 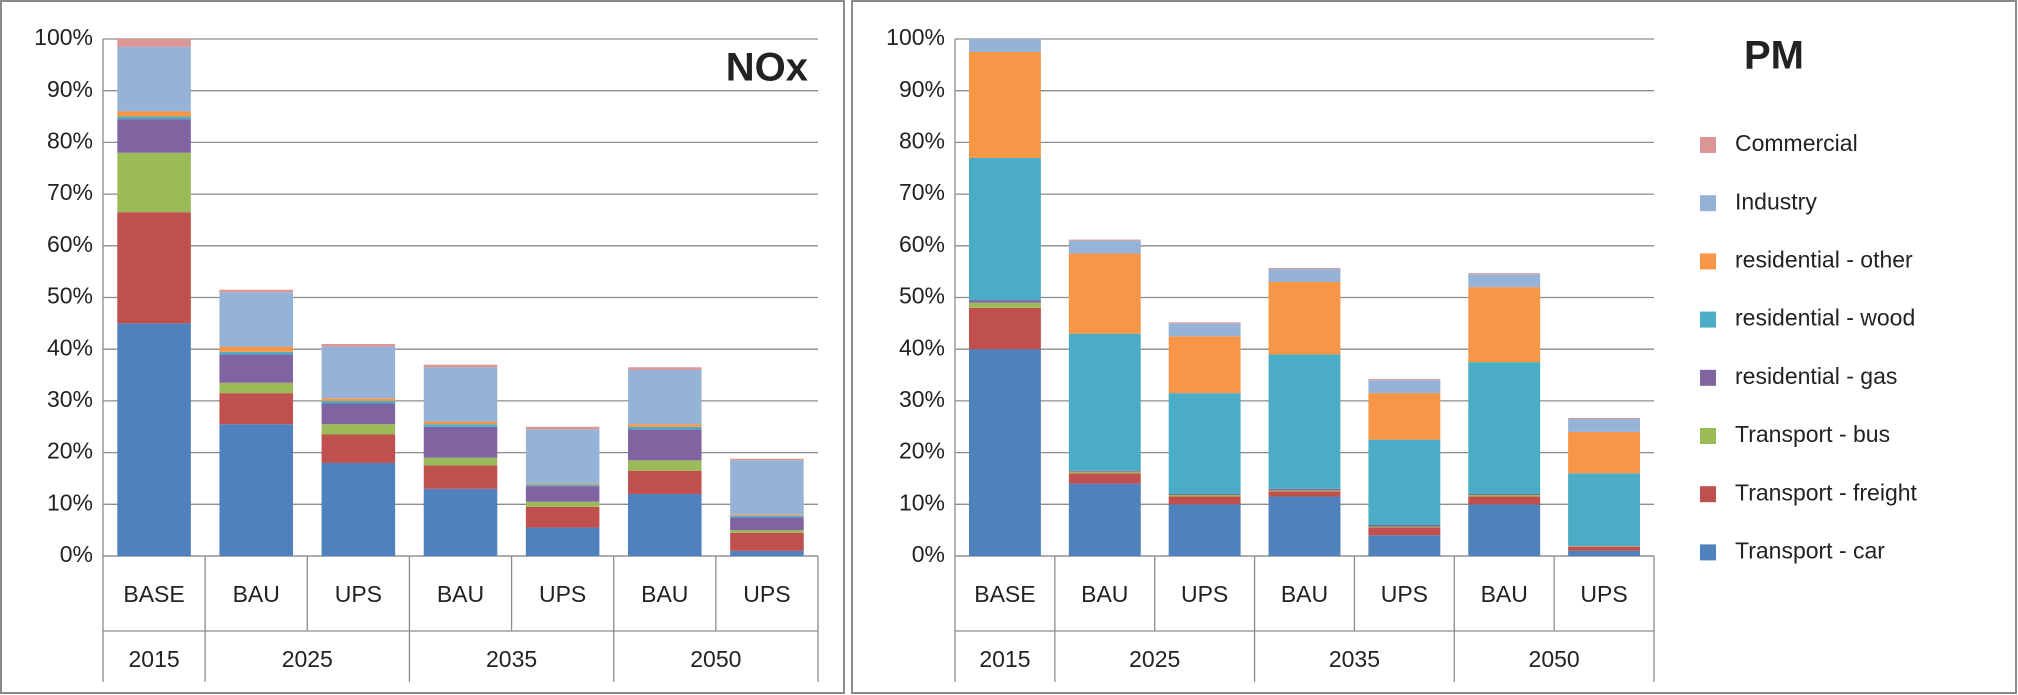 I want to click on y-tick-label: 20%, so click(x=70, y=451).